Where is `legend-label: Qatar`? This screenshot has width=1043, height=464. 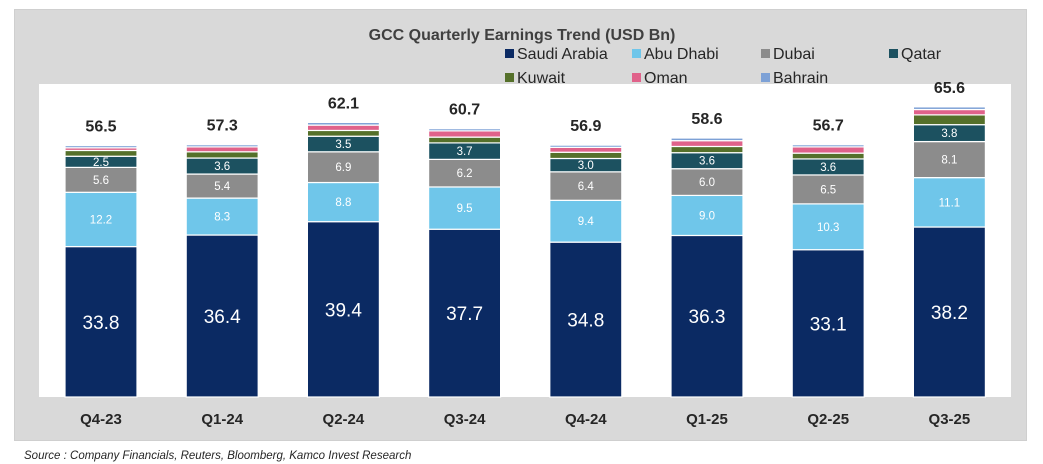
legend-label: Qatar is located at coordinates (921, 54).